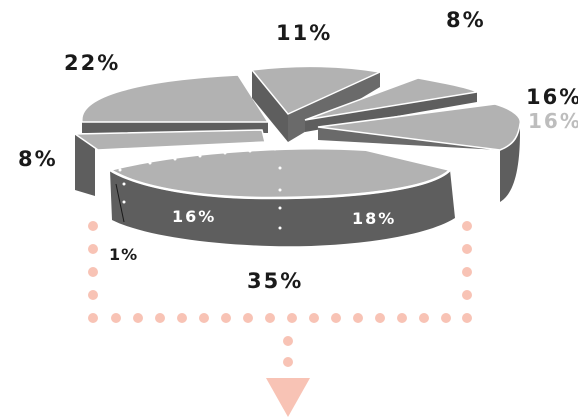 This screenshot has height=419, width=578. I want to click on pie-slice-8-left, so click(169, 162).